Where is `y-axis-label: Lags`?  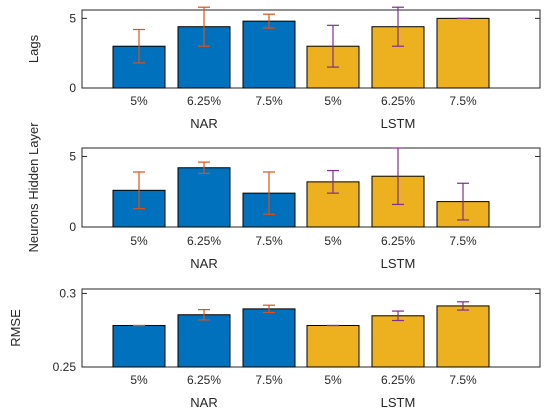 y-axis-label: Lags is located at coordinates (33, 48).